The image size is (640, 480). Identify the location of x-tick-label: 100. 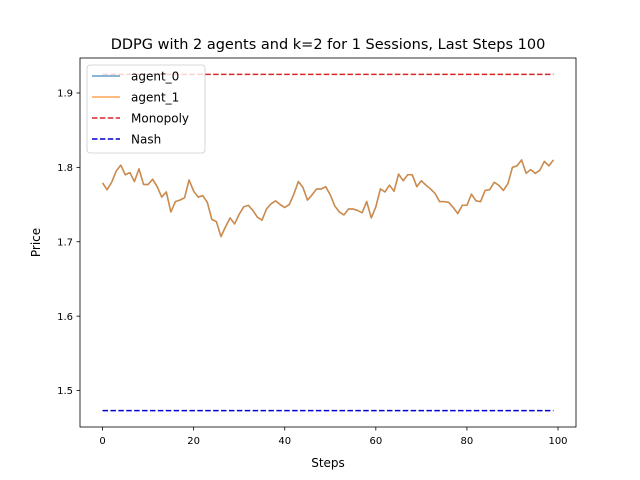
(557, 441).